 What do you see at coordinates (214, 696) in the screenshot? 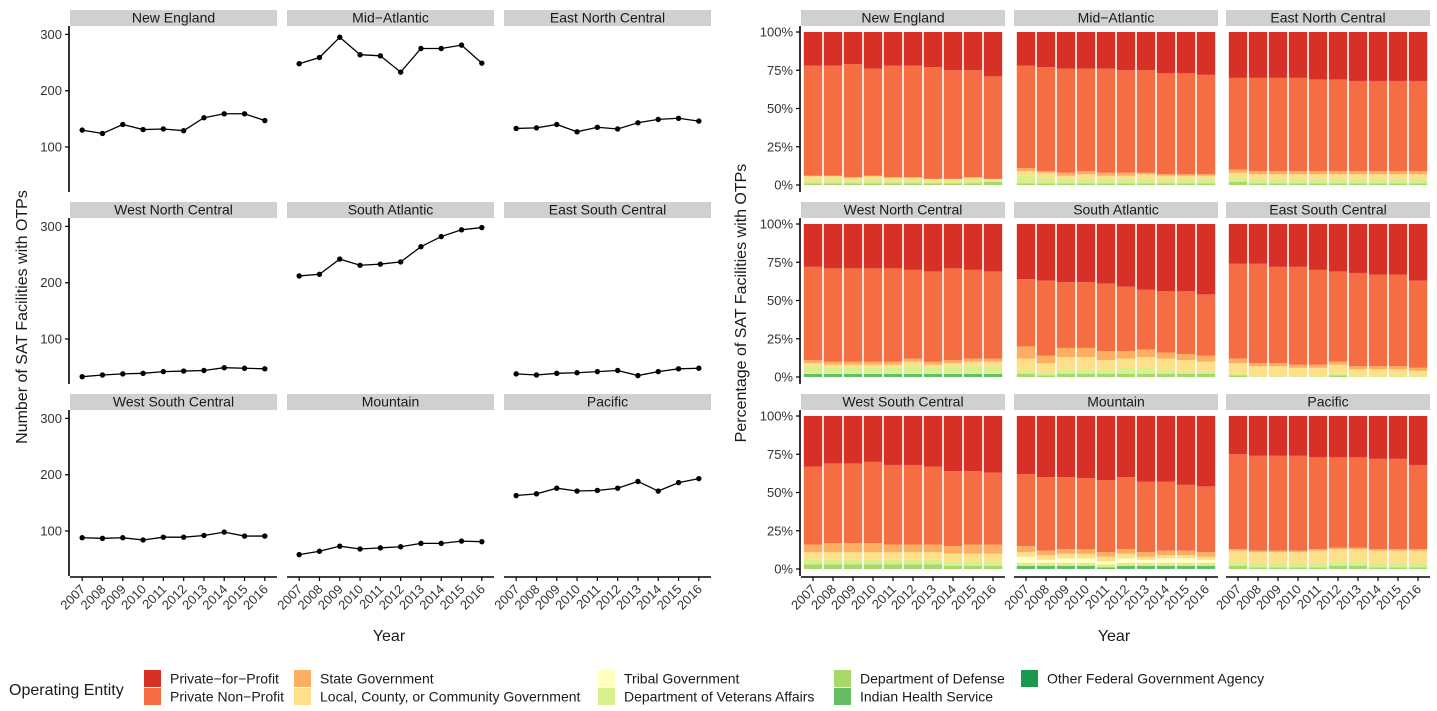
I see `legend-item-private-non-profit: Private Non−Profit` at bounding box center [214, 696].